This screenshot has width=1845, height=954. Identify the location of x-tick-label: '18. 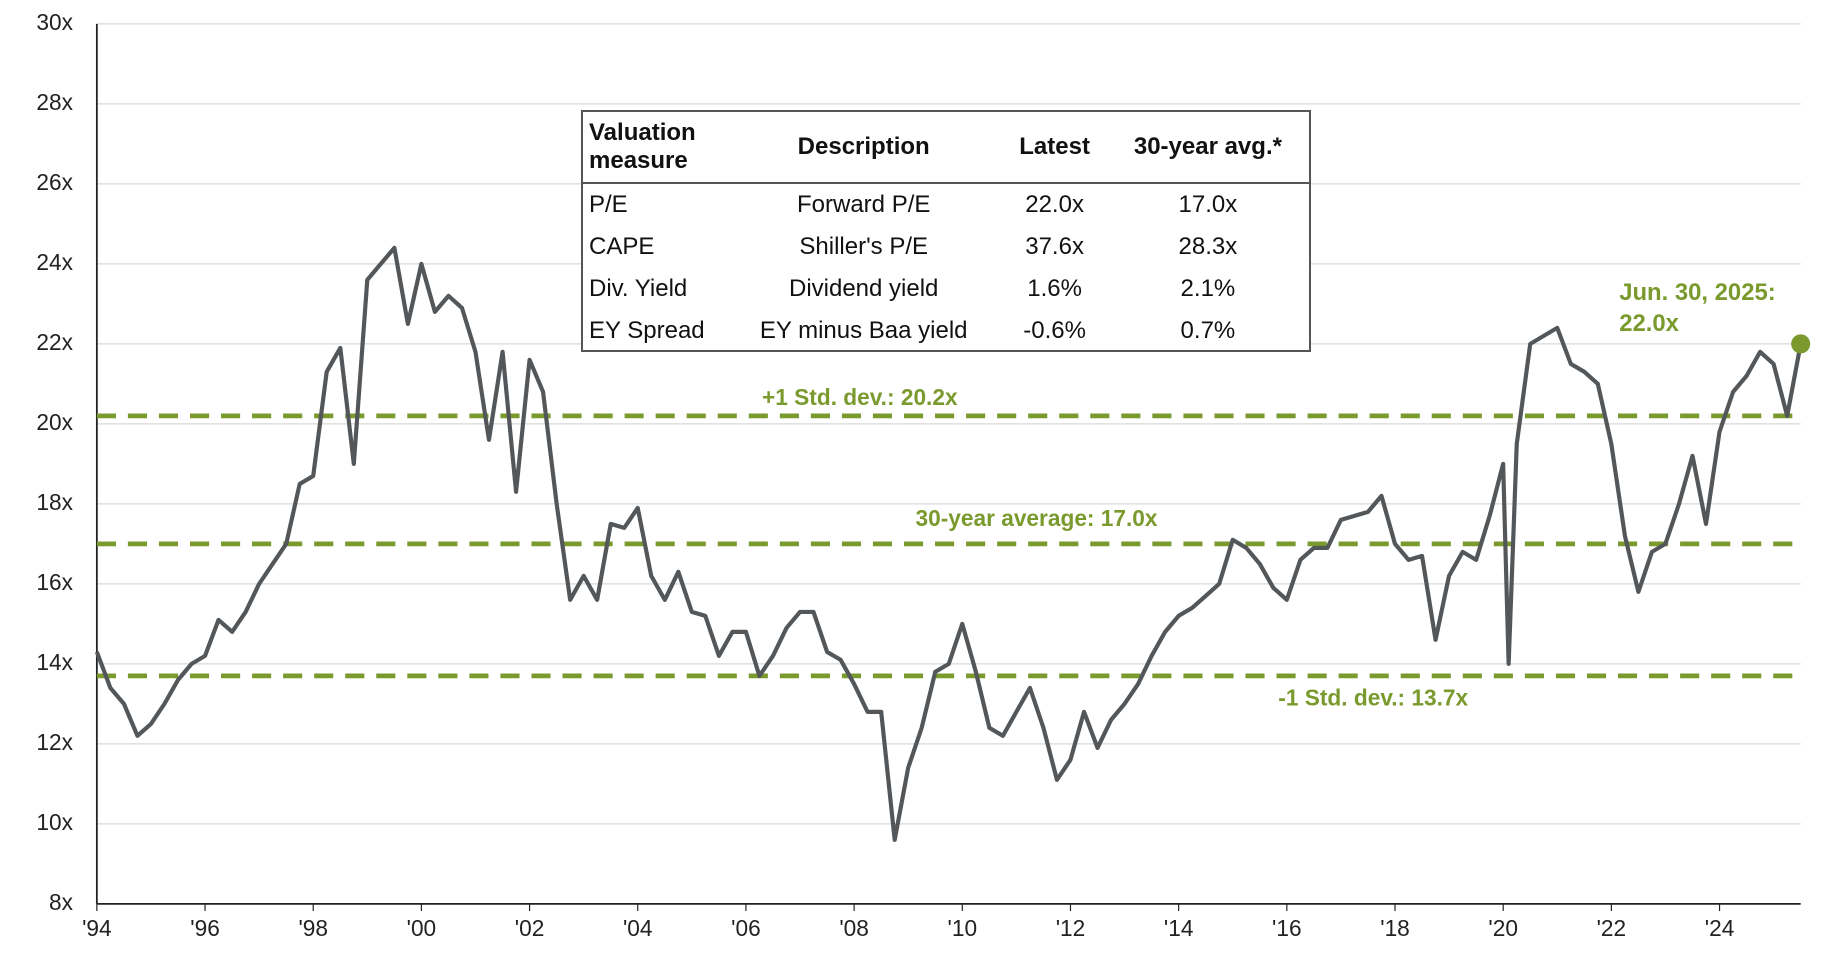
(1395, 928).